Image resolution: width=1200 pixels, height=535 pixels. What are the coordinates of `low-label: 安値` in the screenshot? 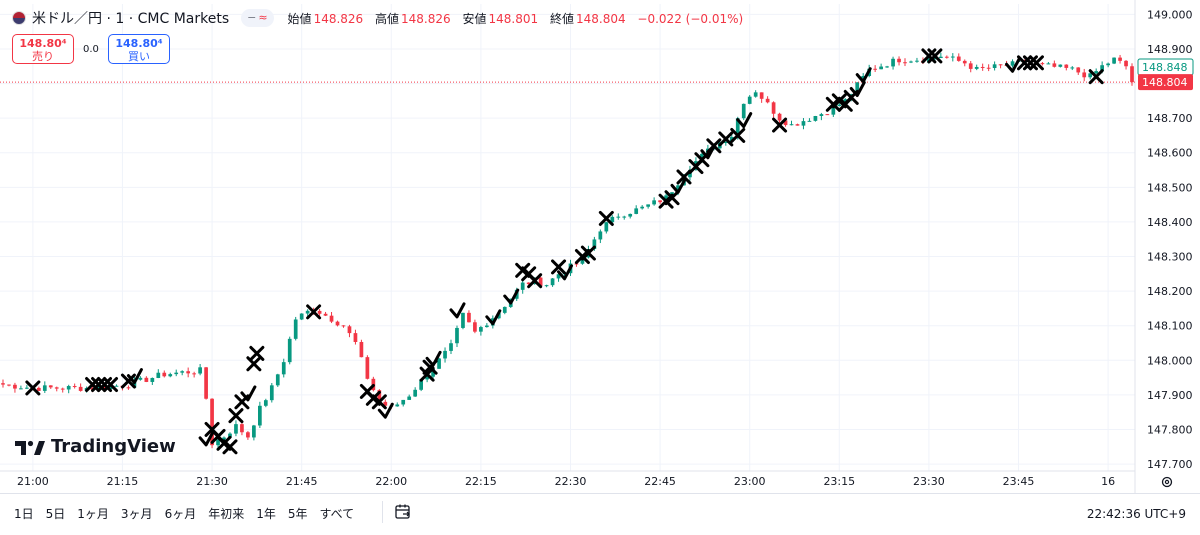 It's located at (474, 18).